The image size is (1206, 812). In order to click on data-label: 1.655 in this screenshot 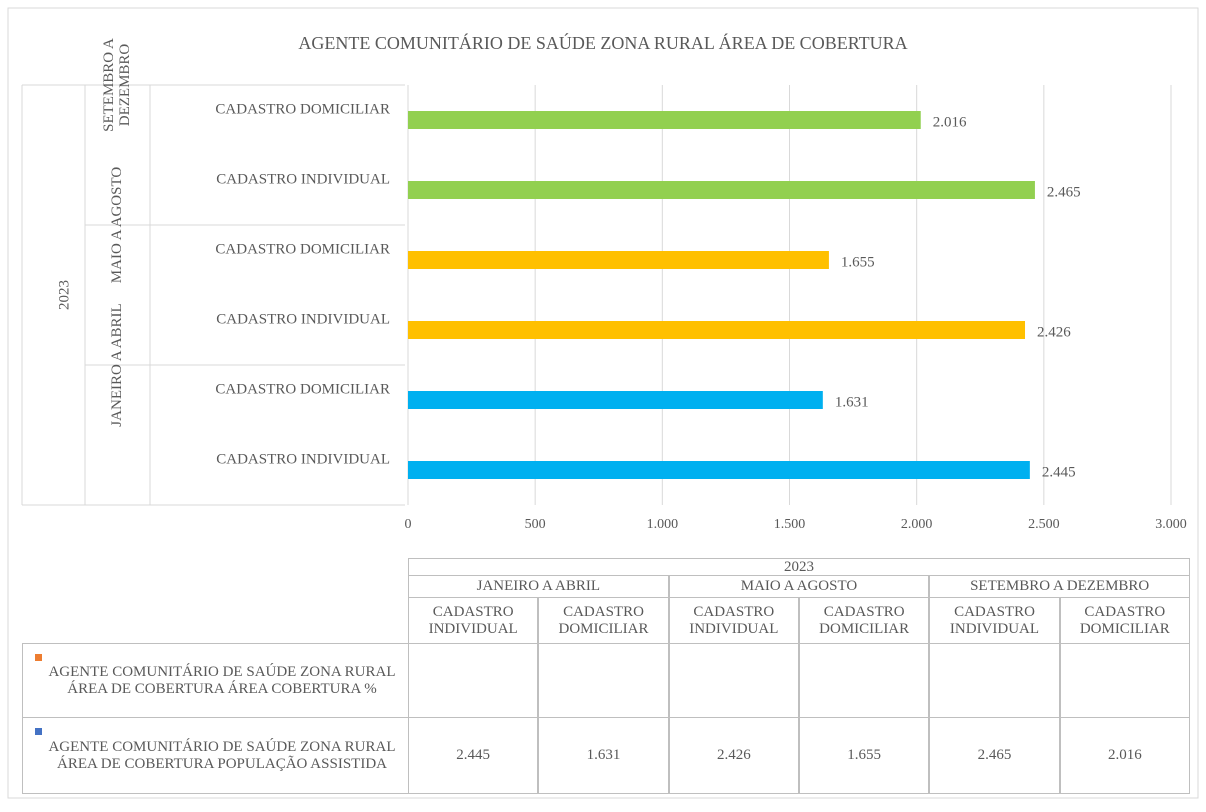, I will do `click(858, 262)`.